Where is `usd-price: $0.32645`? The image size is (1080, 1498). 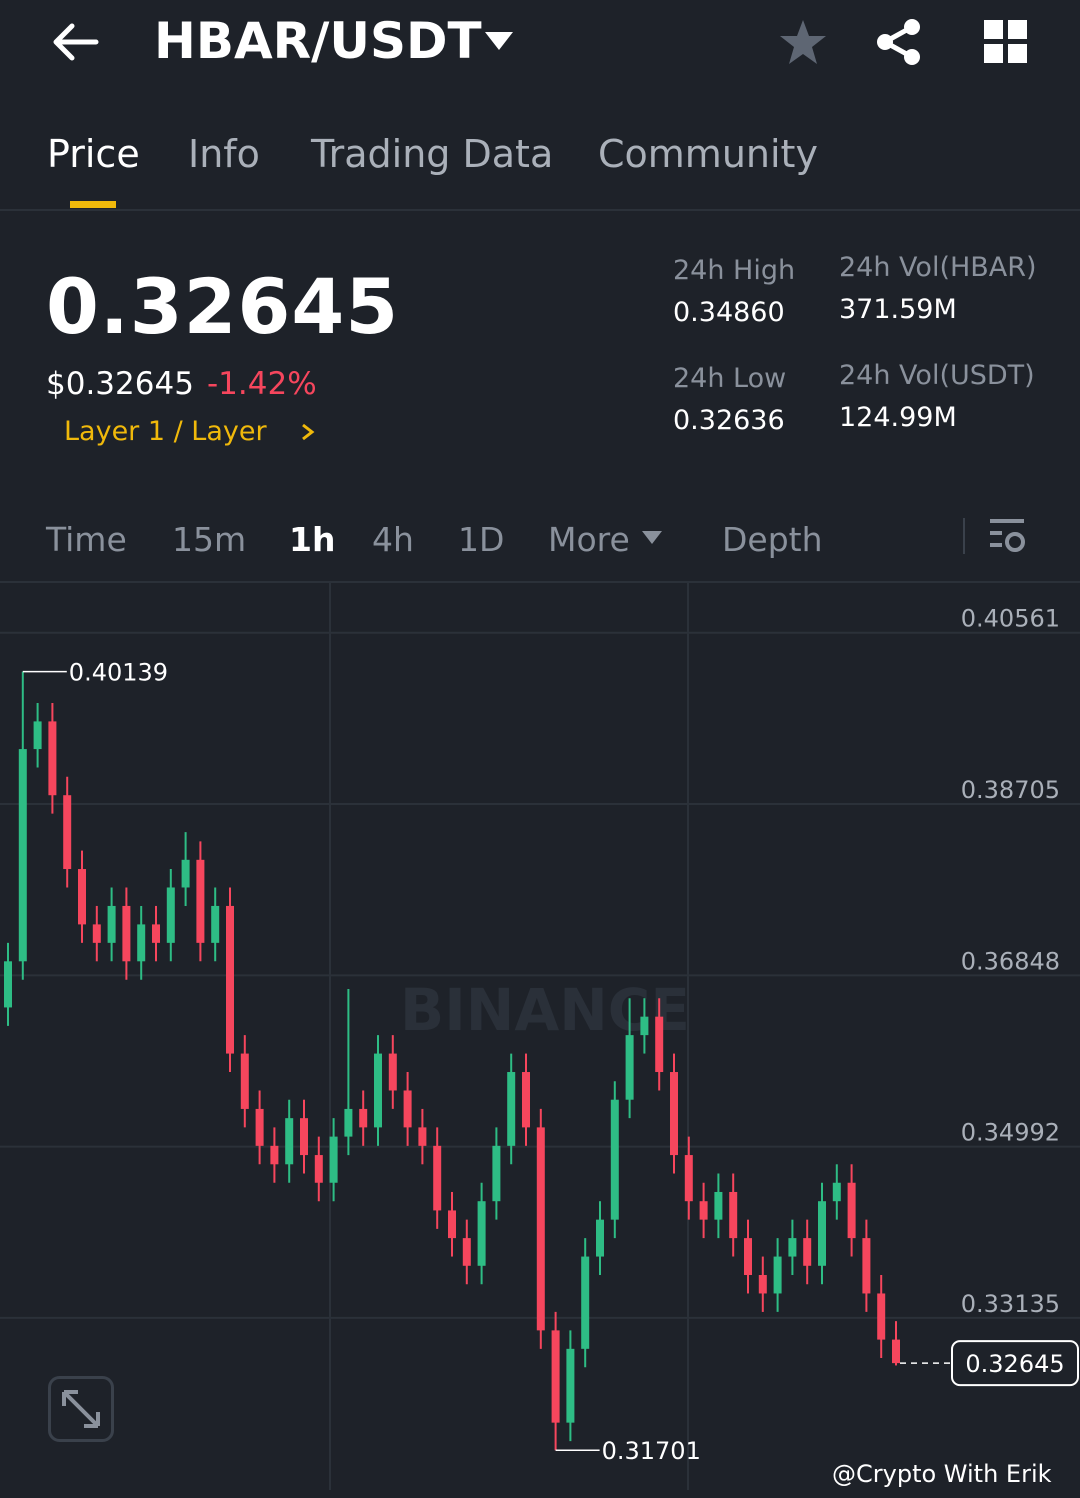 usd-price: $0.32645 is located at coordinates (120, 384).